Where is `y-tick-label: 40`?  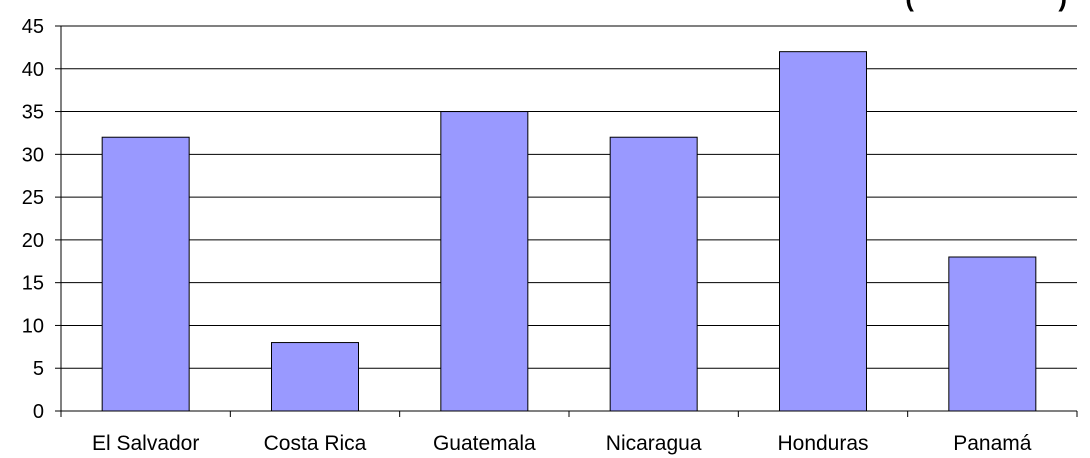
y-tick-label: 40 is located at coordinates (33, 70).